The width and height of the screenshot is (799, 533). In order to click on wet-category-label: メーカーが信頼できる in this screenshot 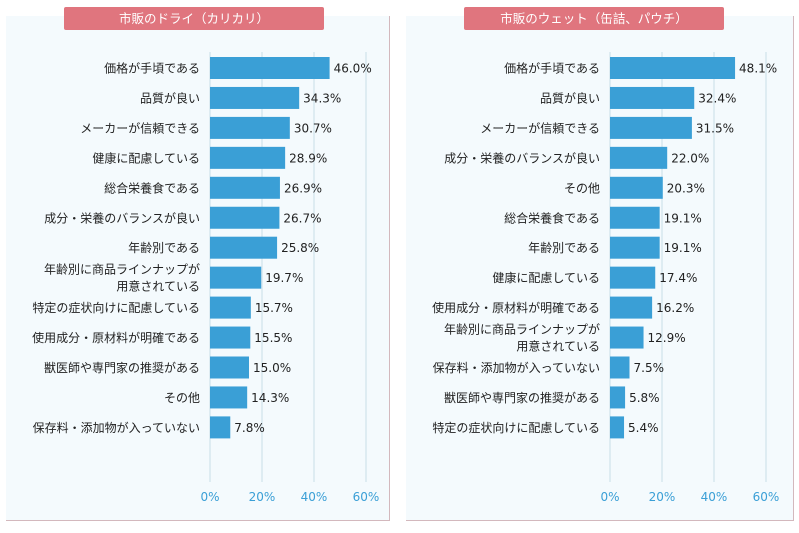, I will do `click(540, 127)`.